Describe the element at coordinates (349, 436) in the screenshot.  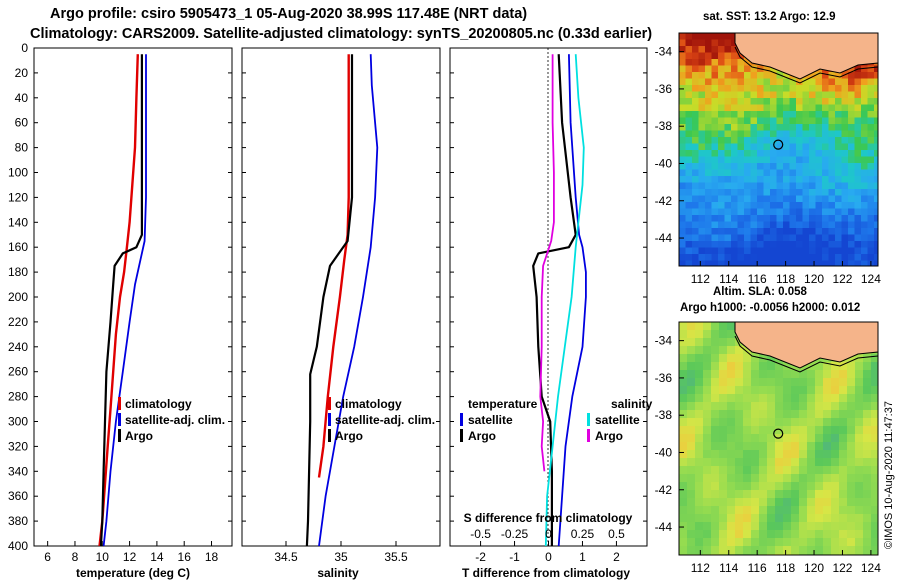
I see `legend-label: Argo` at that location.